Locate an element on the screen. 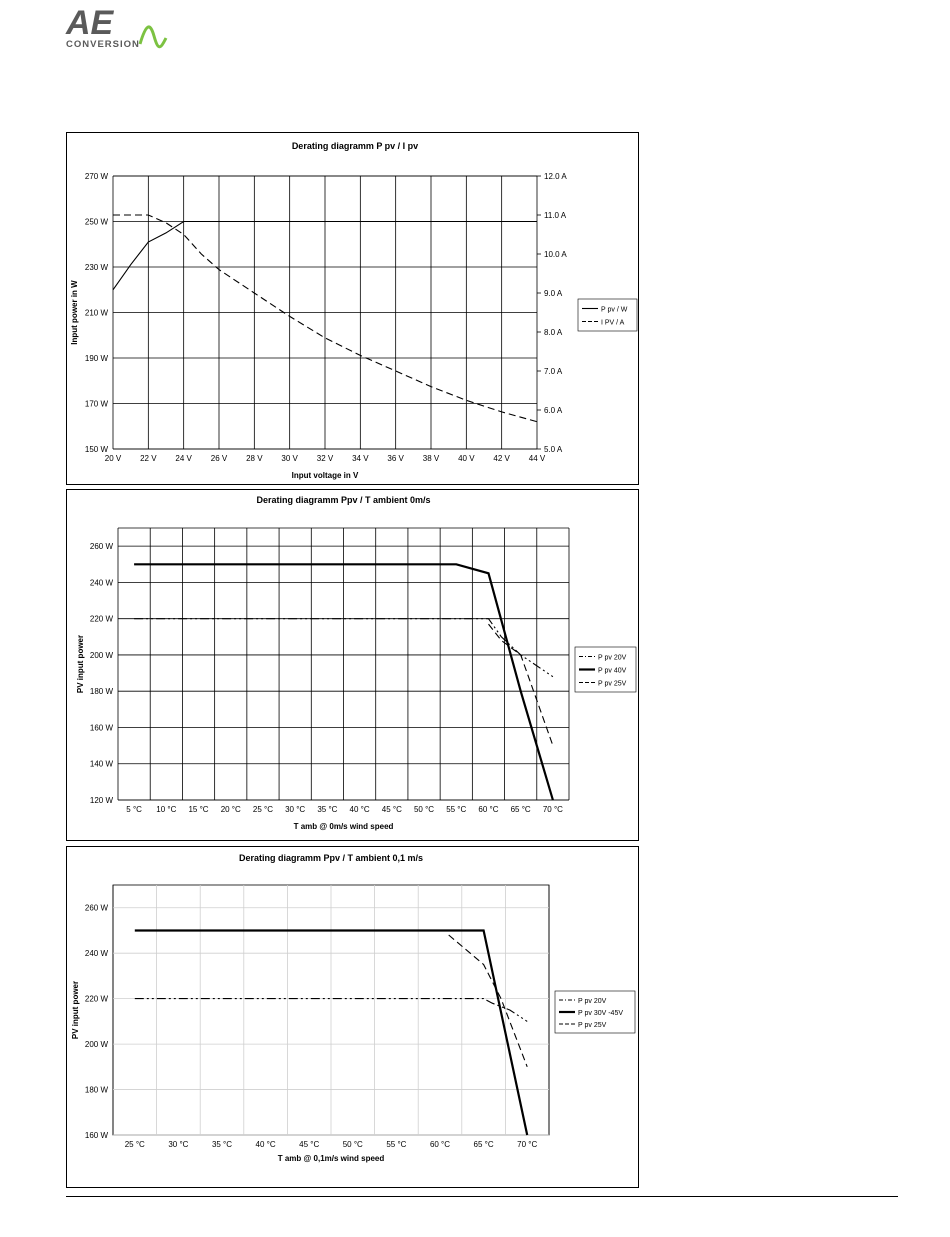 This screenshot has height=1237, width=950. x-tick-label: 30 V is located at coordinates (289, 458).